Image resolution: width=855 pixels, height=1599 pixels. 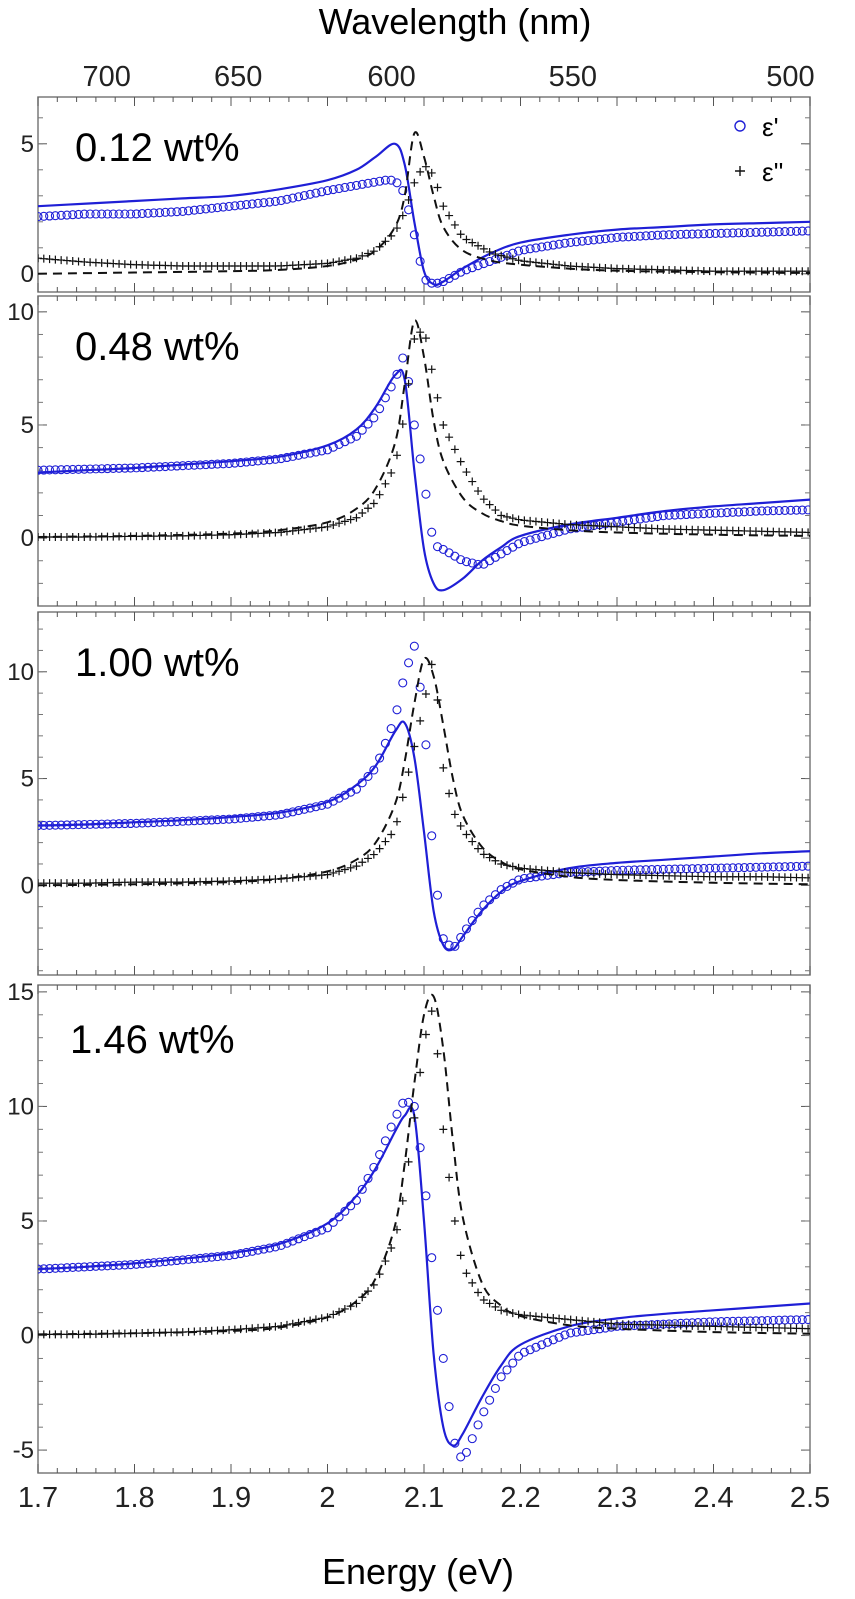 I want to click on eps-imag-fit-line, so click(x=424, y=771).